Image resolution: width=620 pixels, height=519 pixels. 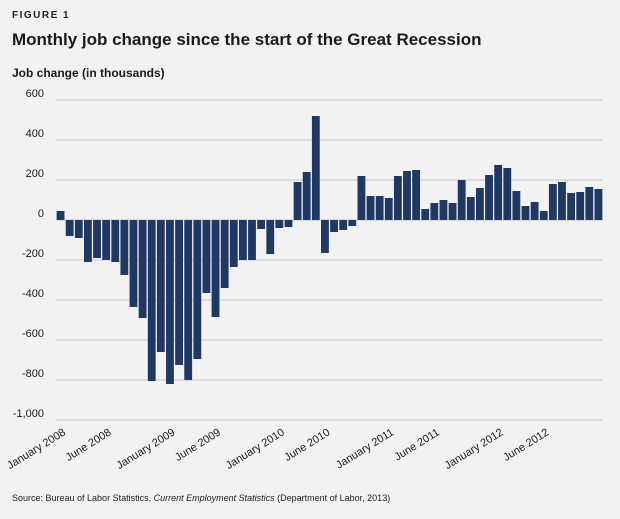 What do you see at coordinates (160, 286) in the screenshot?
I see `bar: Dec 2008: -660` at bounding box center [160, 286].